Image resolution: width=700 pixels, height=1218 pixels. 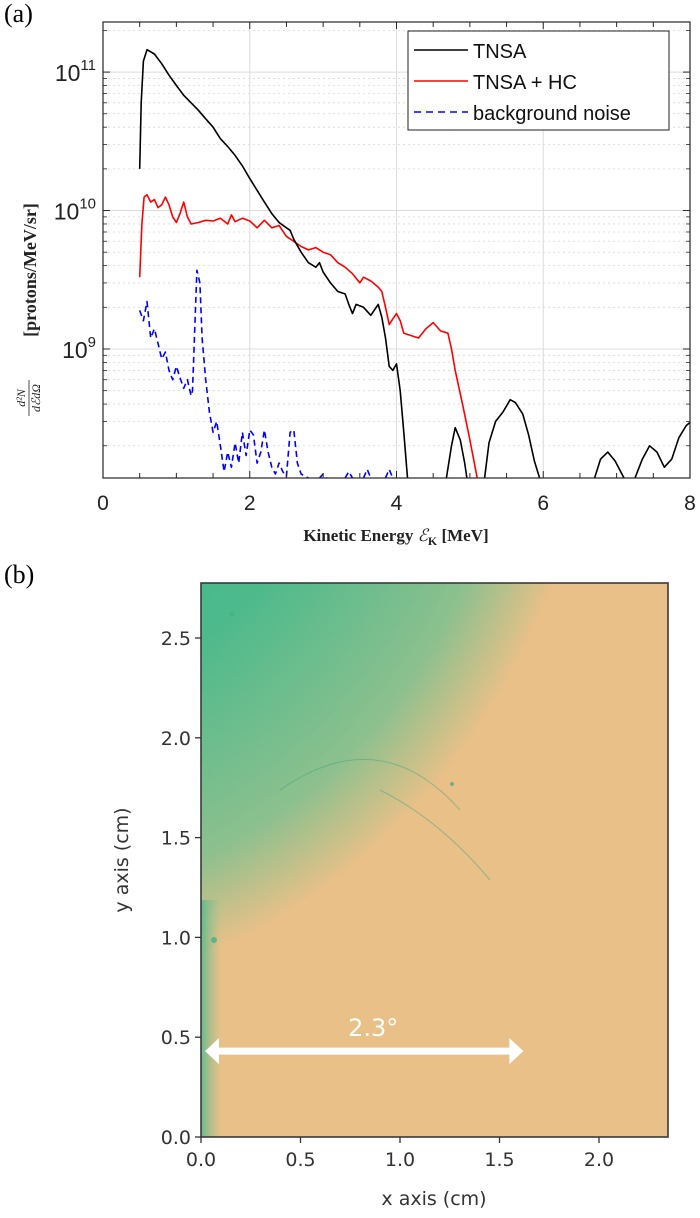 I want to click on y-tick-label: 0.5, so click(x=176, y=1038).